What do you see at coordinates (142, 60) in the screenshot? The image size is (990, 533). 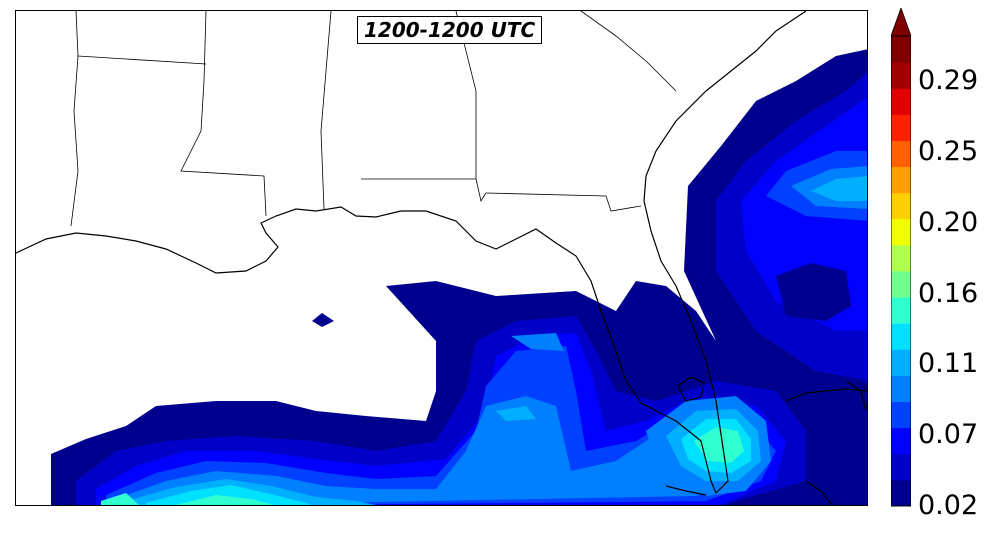 I see `border-ar-la` at bounding box center [142, 60].